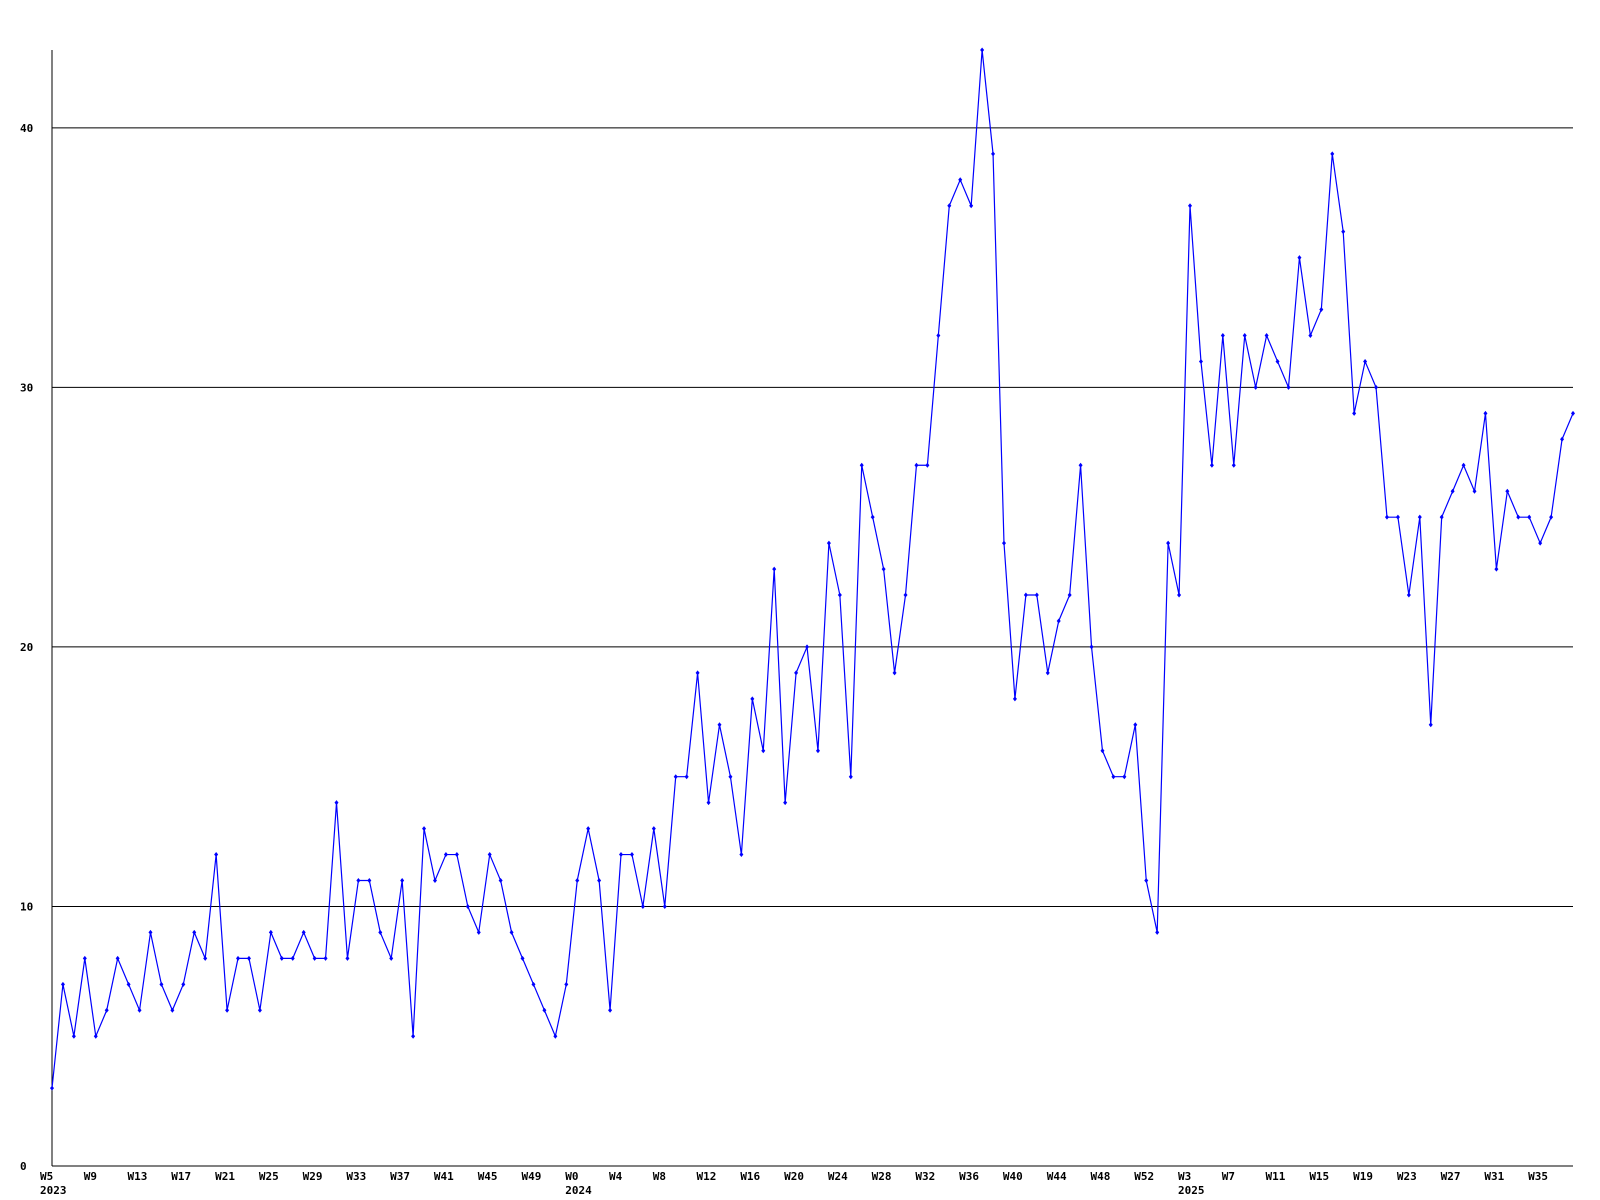  I want to click on x-tick-label: W48, so click(1100, 1176).